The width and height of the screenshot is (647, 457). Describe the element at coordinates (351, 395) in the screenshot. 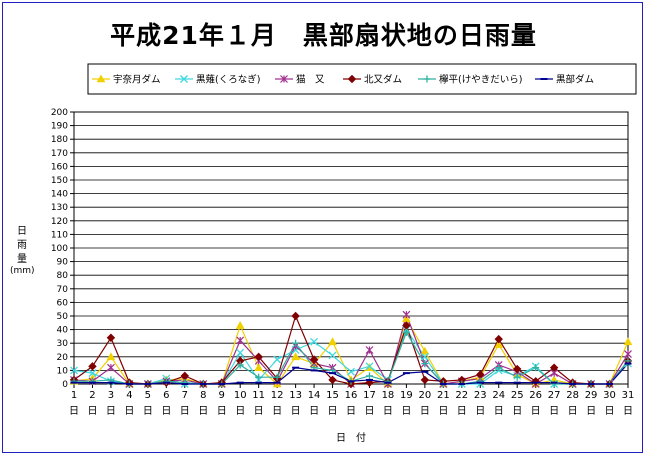

I see `x-tick-label: 16` at that location.